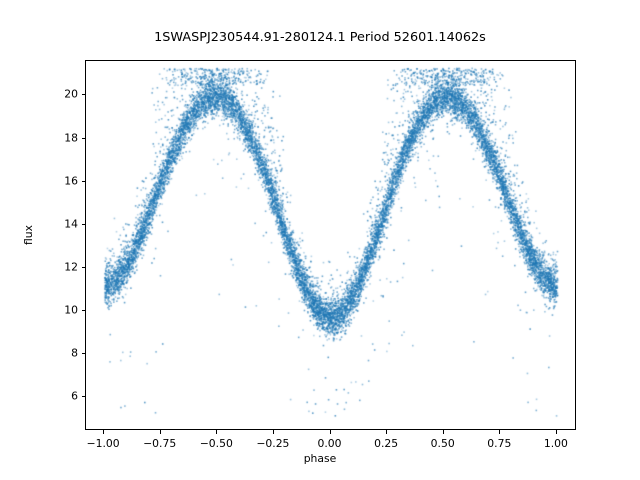  I want to click on y-tick-label: 20, so click(71, 94).